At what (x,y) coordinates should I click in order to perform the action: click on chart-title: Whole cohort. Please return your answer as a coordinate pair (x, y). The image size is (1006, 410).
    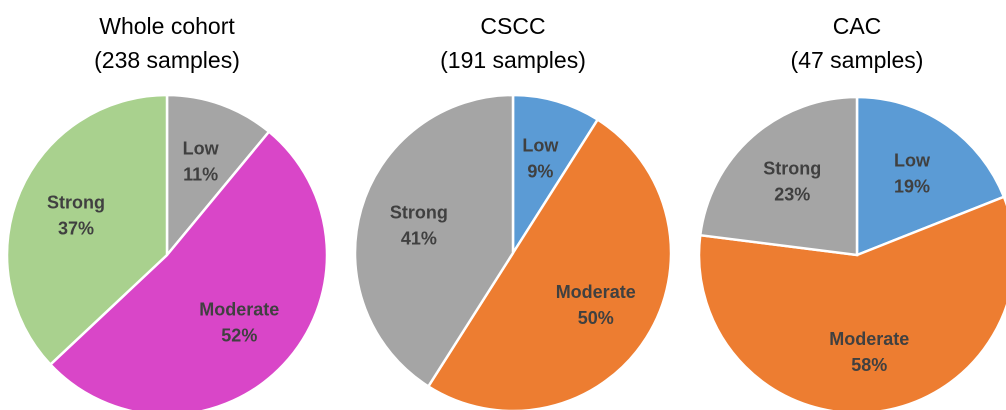
    Looking at the image, I should click on (167, 26).